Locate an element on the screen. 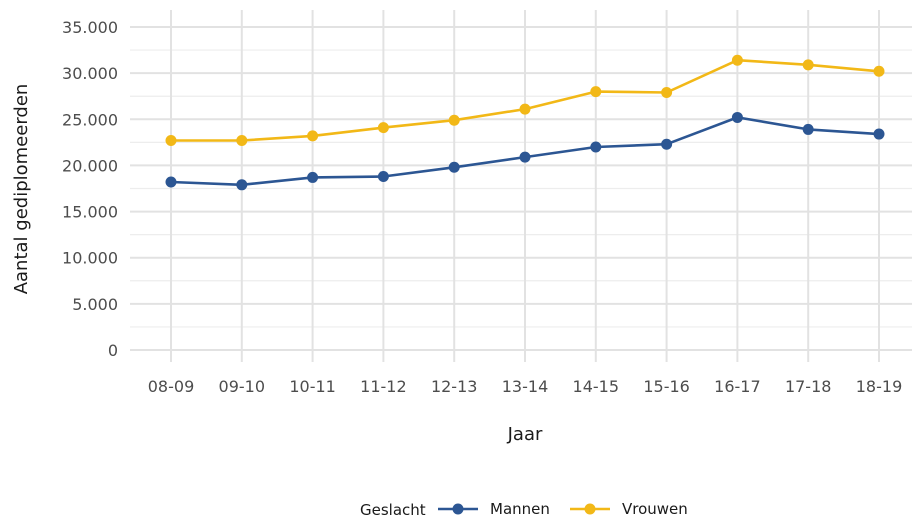 This screenshot has height=522, width=915. y-tick-label: 30.000 is located at coordinates (90, 73).